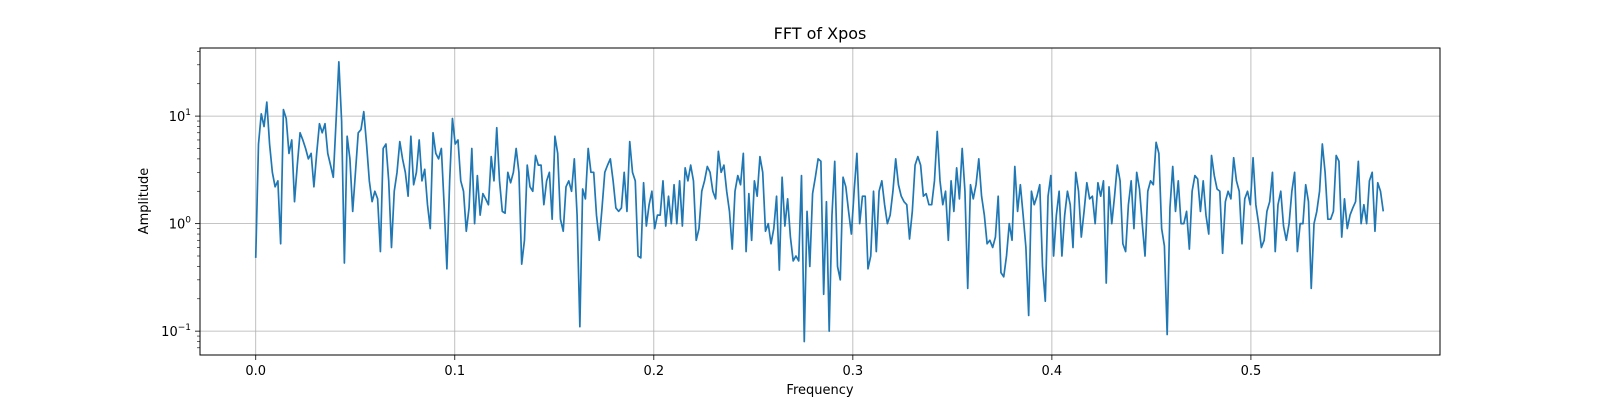  What do you see at coordinates (820, 33) in the screenshot?
I see `chart-title: FFT of Xpos` at bounding box center [820, 33].